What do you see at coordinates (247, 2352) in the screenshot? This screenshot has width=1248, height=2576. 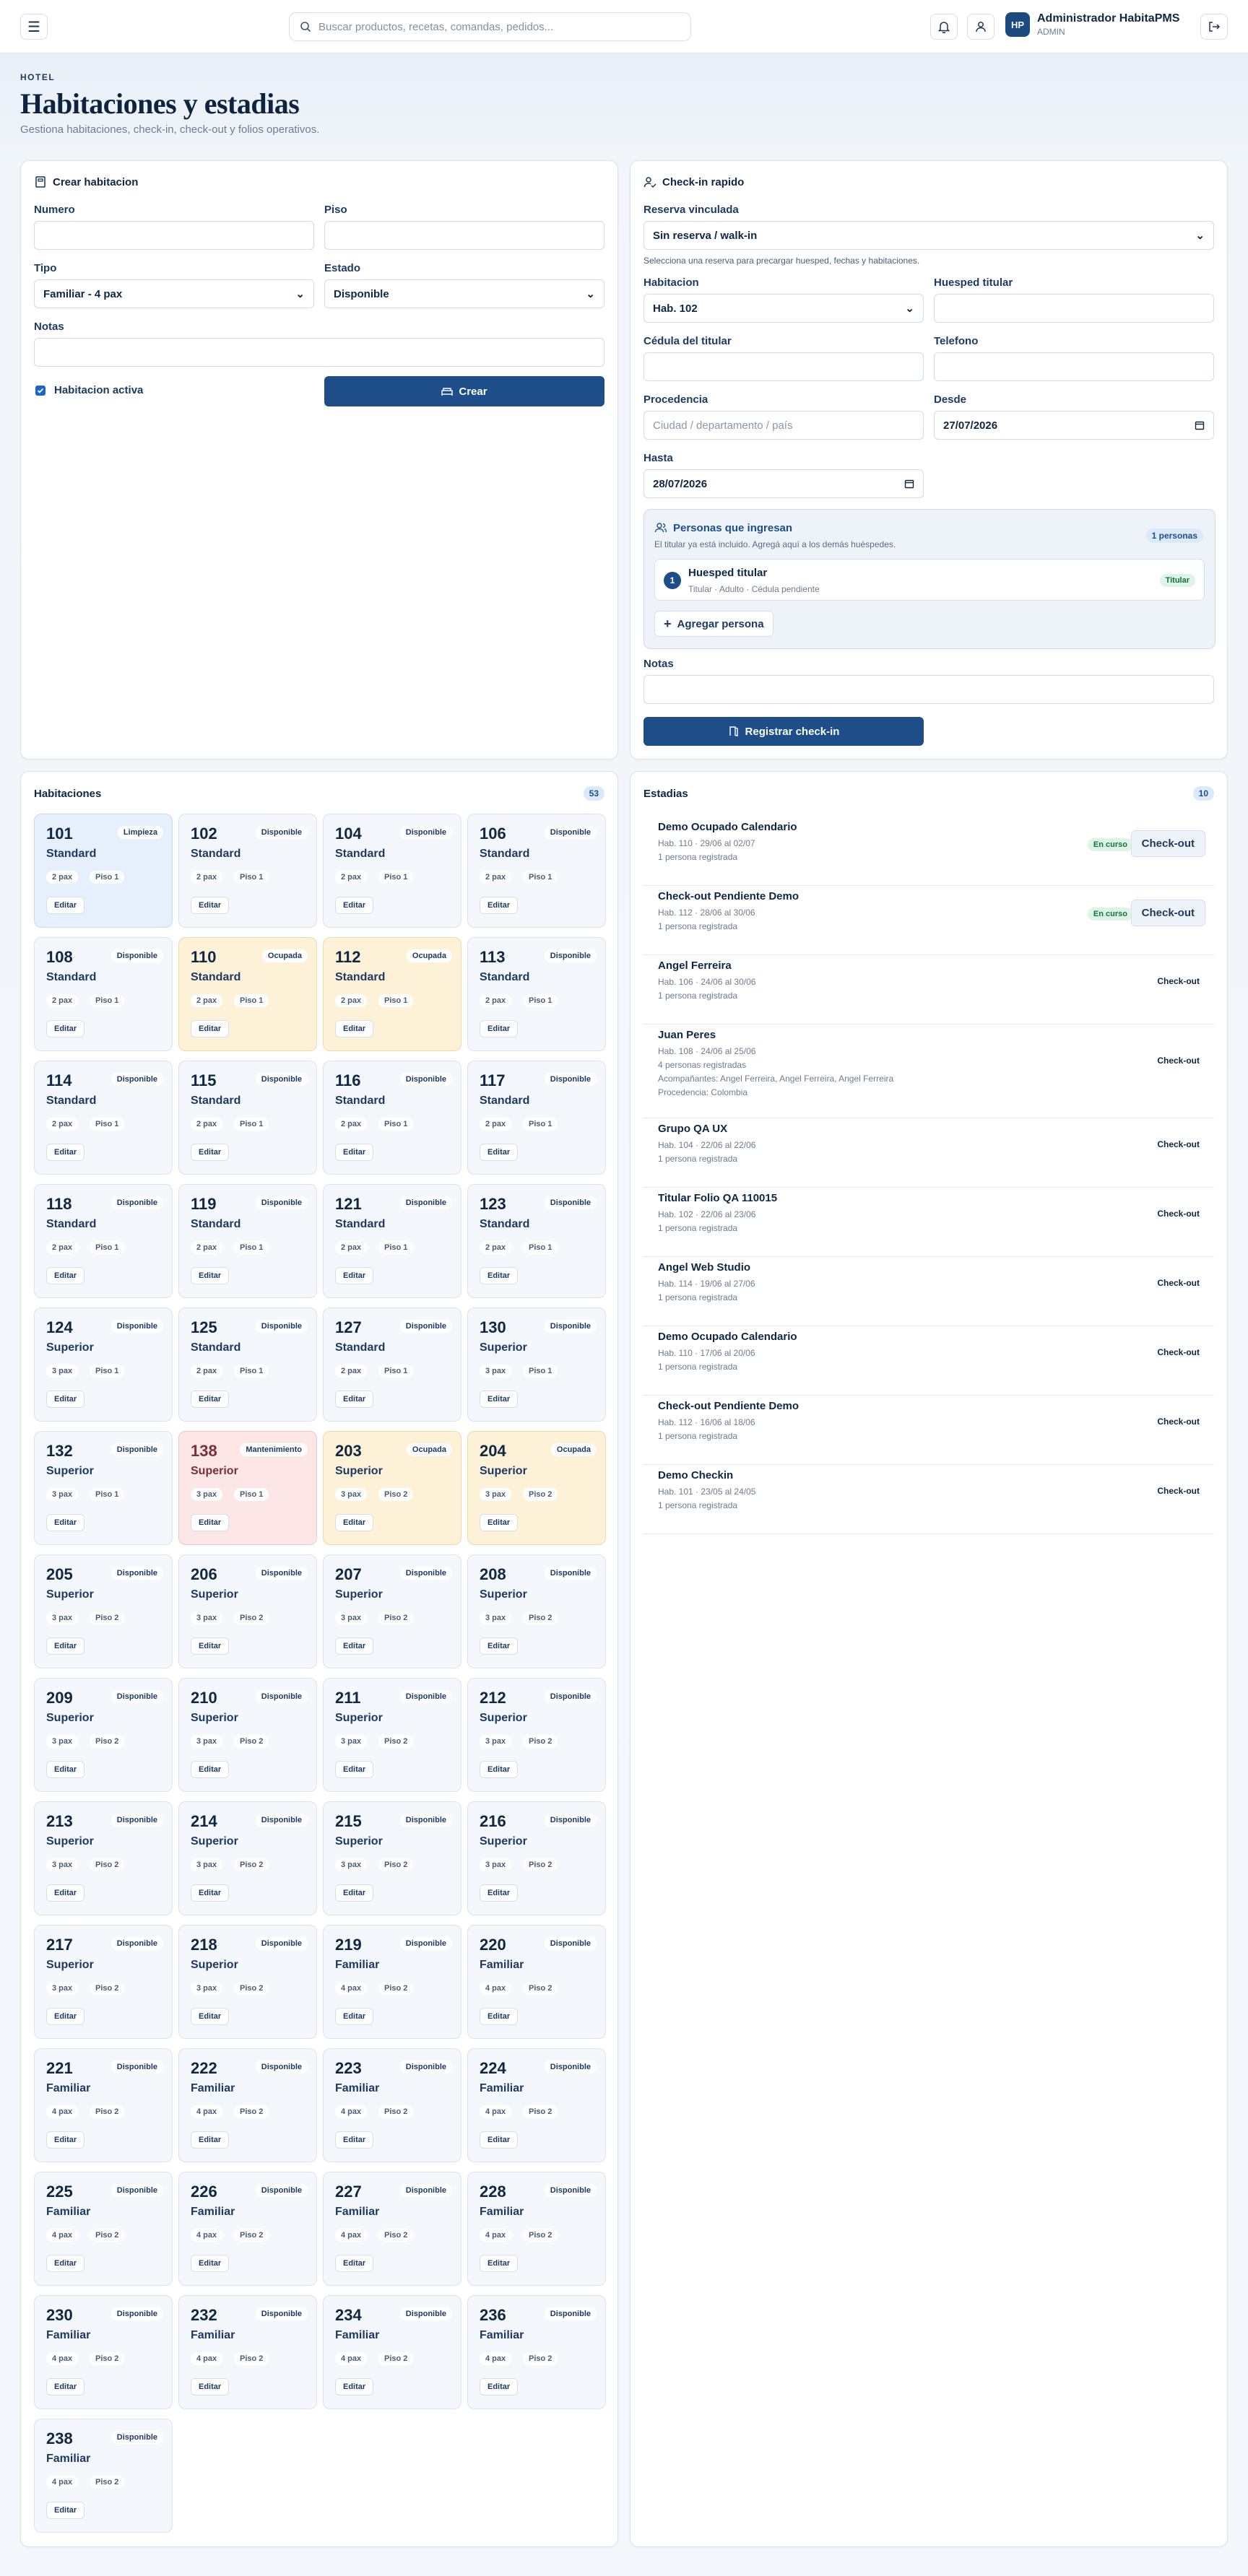 I see `room-card: 232 Disponible Familiar 4 pax Piso 2 Editar` at bounding box center [247, 2352].